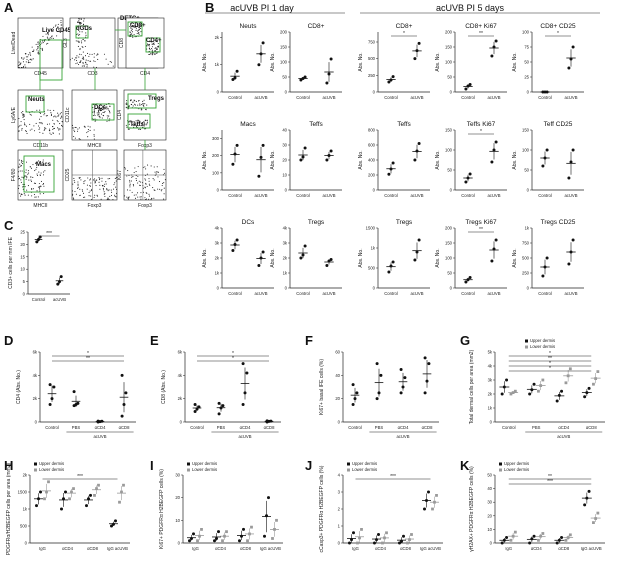  What do you see at coordinates (216, 155) in the screenshot?
I see `y-tick-label: 200` at bounding box center [216, 155].